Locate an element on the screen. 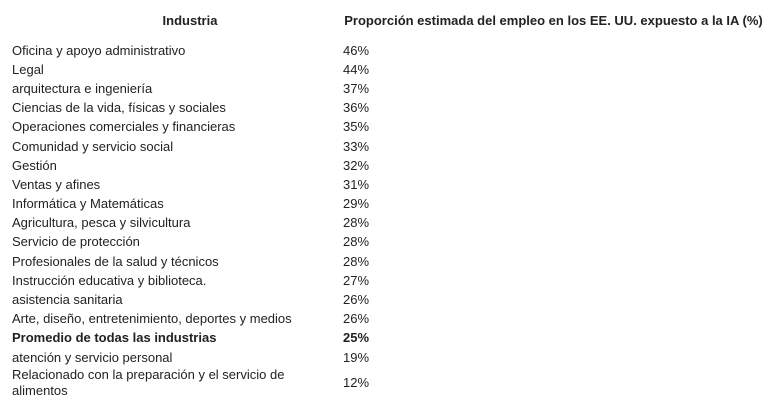 The height and width of the screenshot is (405, 771). table-row: Promedio de todas las industrias 25% is located at coordinates (385, 338).